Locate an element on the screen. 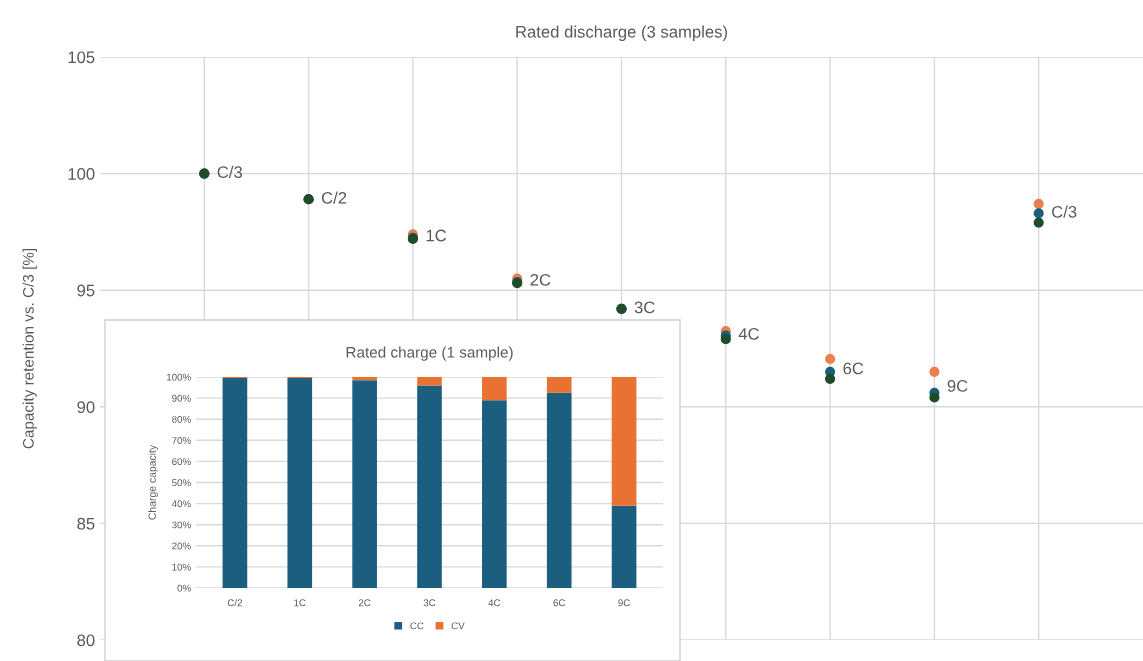  y-tick-label: 70% is located at coordinates (181, 440).